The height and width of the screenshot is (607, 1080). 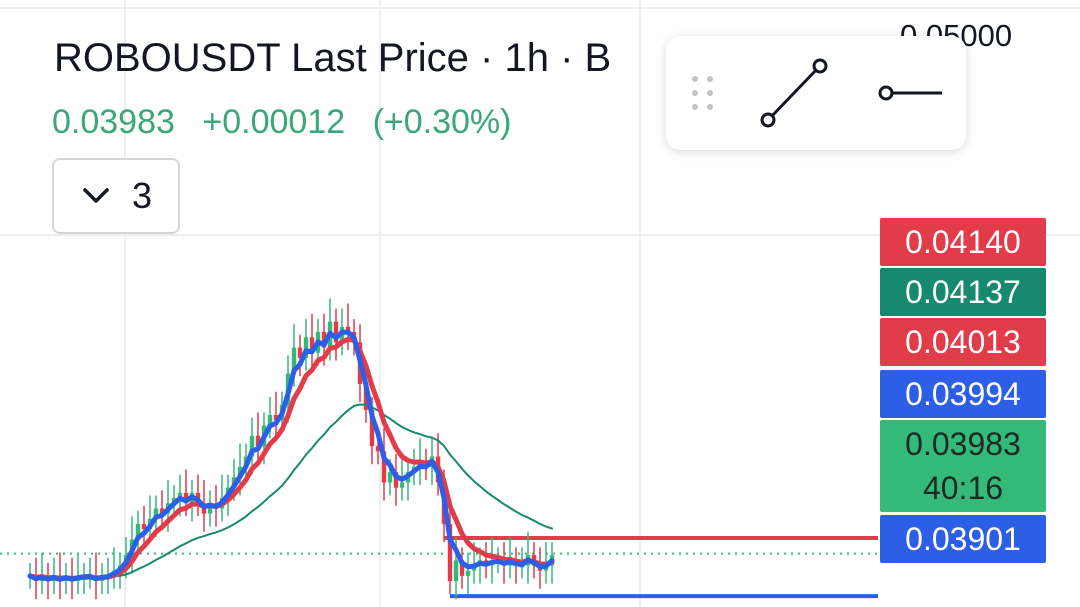 What do you see at coordinates (963, 394) in the screenshot?
I see `price-label-ema-fast: 0.03994` at bounding box center [963, 394].